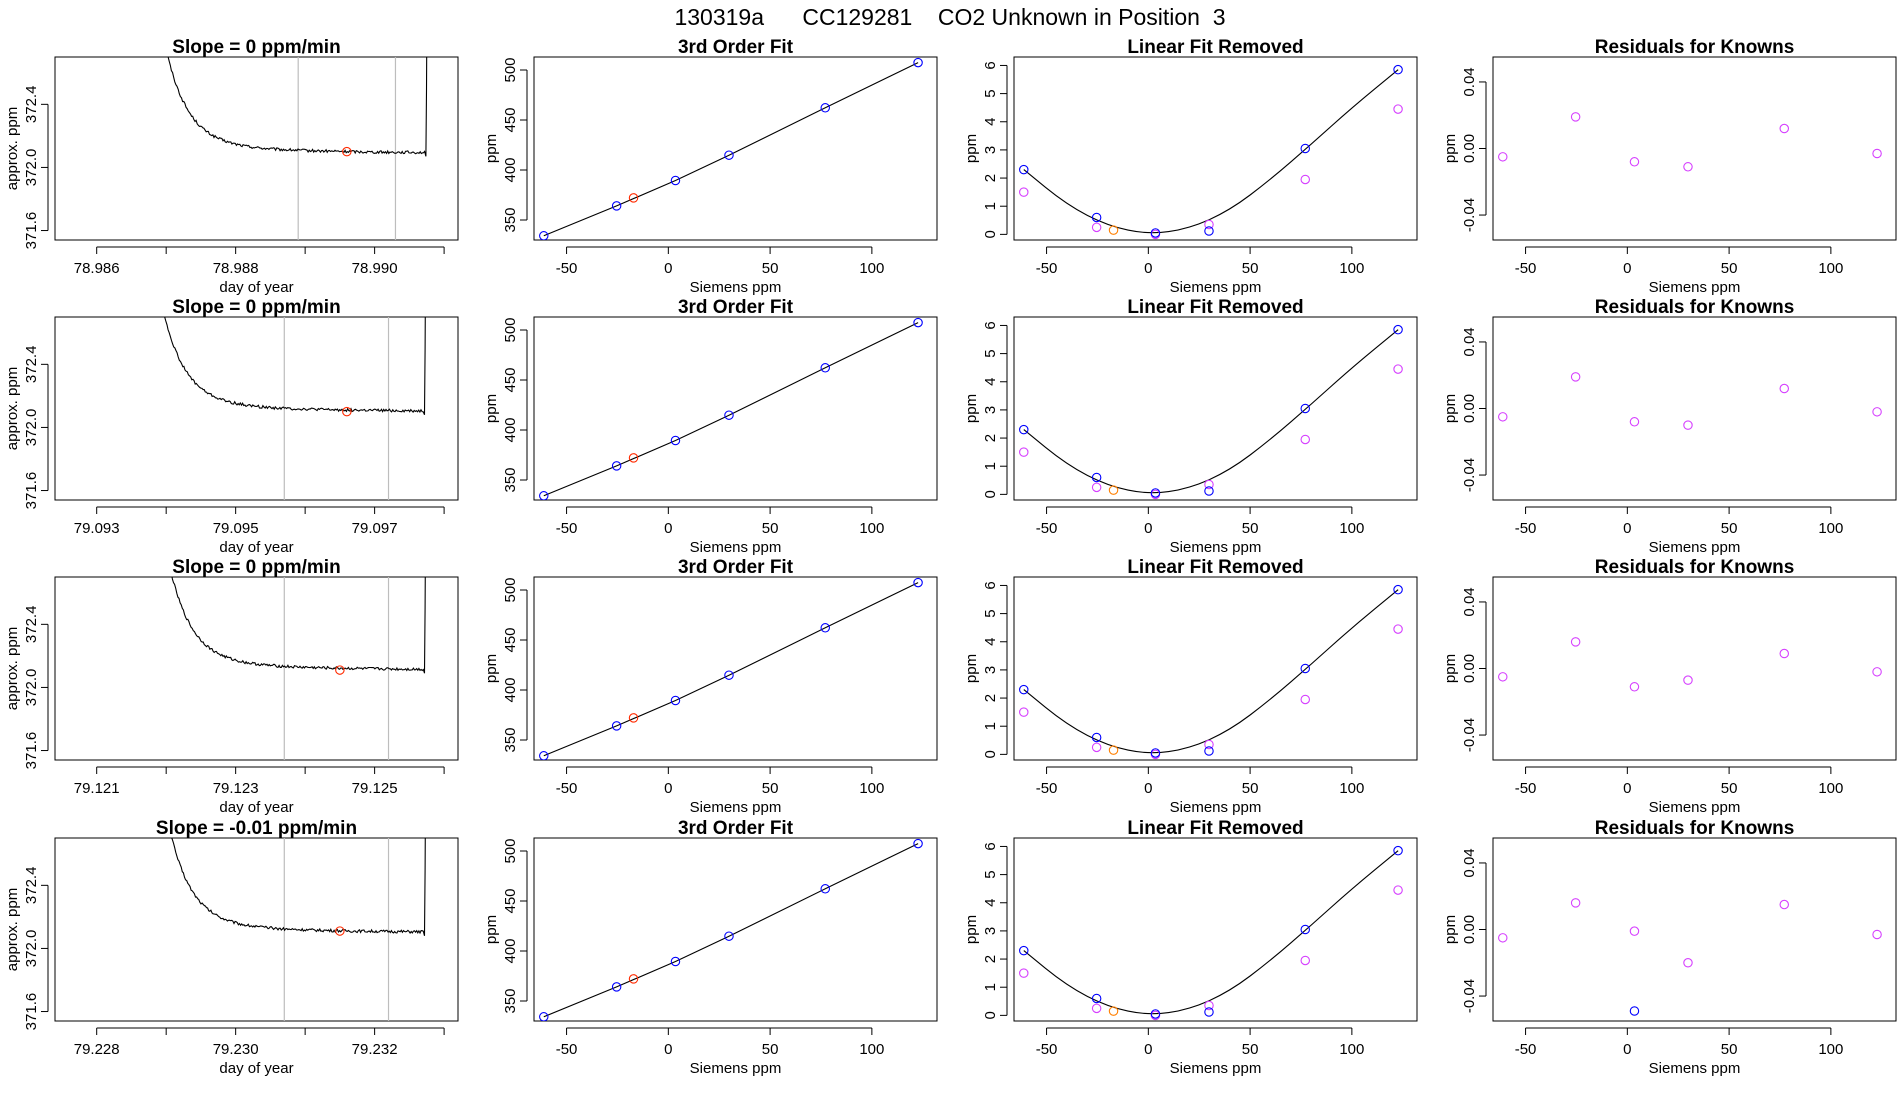 Image resolution: width=1900 pixels, height=1100 pixels. What do you see at coordinates (236, 268) in the screenshot?
I see `x-tick-label: 78.988` at bounding box center [236, 268].